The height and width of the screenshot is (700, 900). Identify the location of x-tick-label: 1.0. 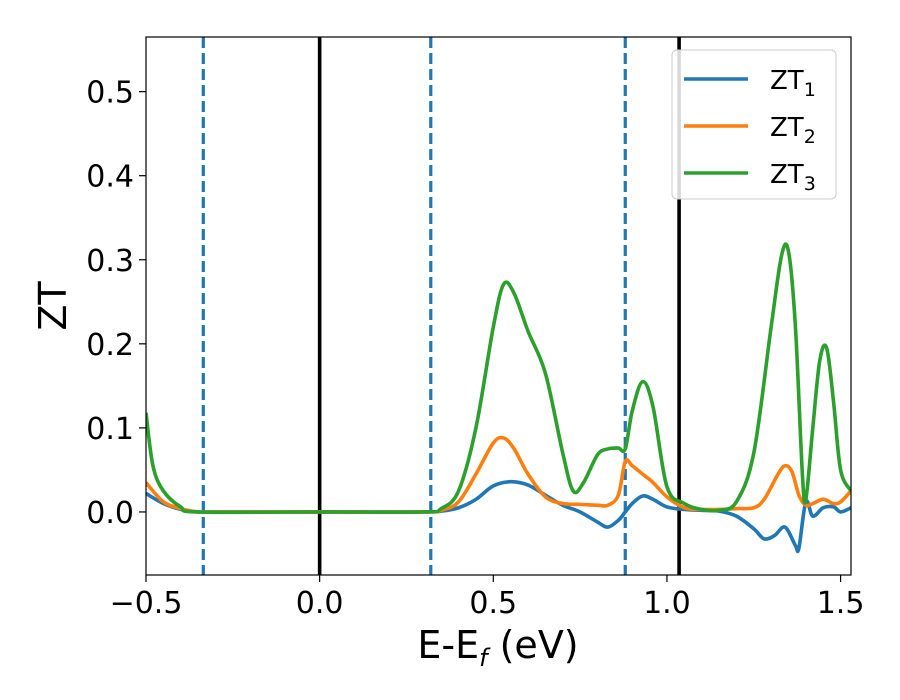
(667, 603).